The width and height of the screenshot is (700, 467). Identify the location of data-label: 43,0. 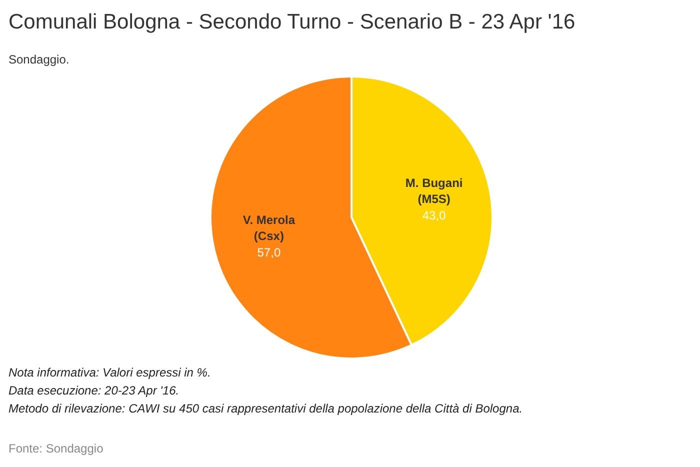
(434, 215).